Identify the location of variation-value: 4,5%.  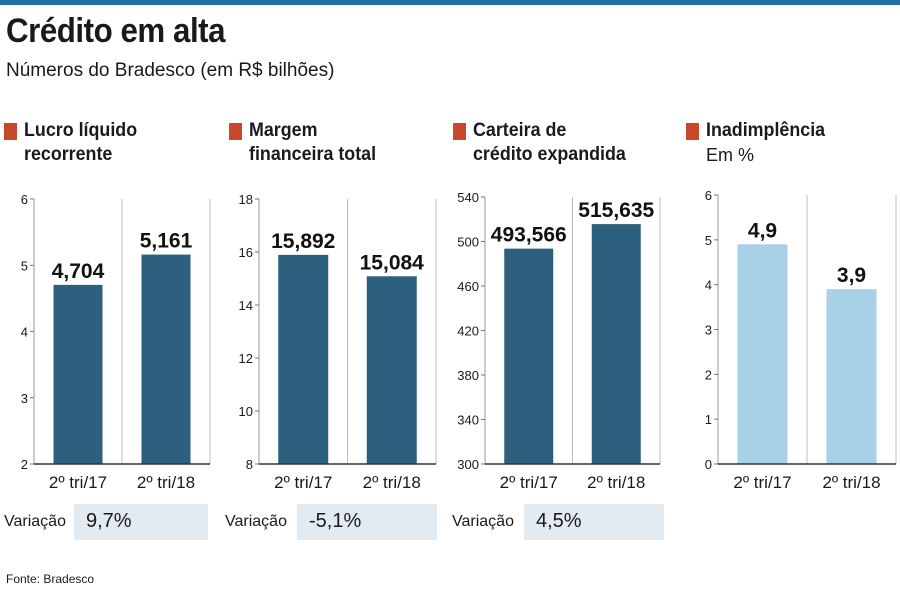
(559, 521).